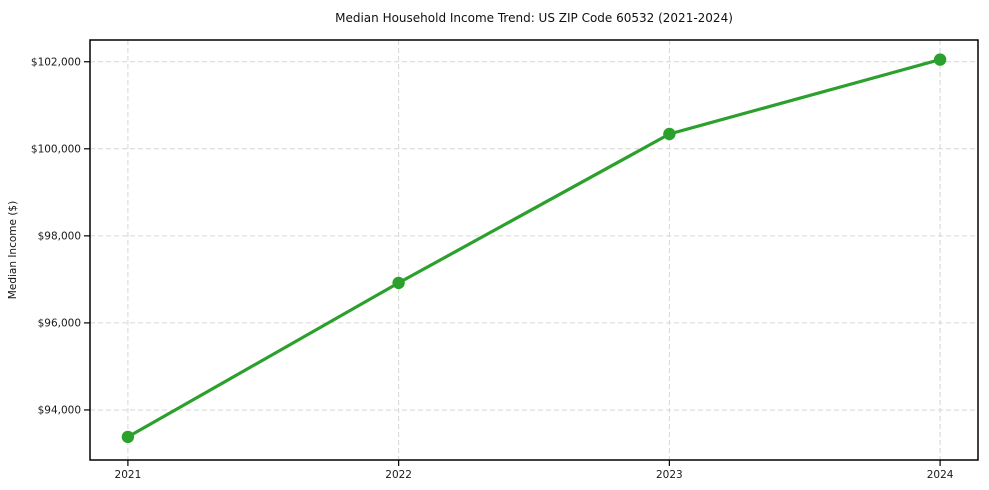 The height and width of the screenshot is (490, 989). Describe the element at coordinates (669, 475) in the screenshot. I see `x-tick-label: 2023` at that location.